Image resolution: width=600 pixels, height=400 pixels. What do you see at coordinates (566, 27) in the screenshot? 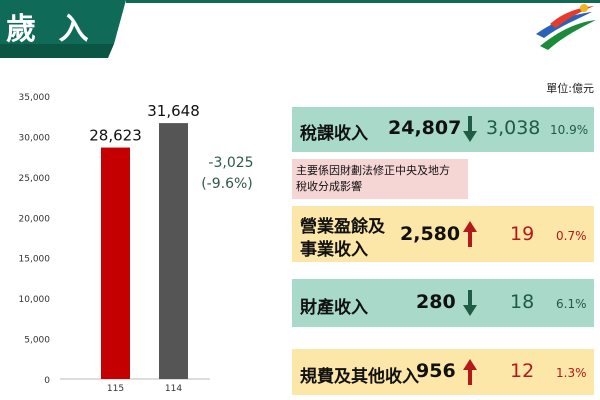
I see `logo-icon` at bounding box center [566, 27].